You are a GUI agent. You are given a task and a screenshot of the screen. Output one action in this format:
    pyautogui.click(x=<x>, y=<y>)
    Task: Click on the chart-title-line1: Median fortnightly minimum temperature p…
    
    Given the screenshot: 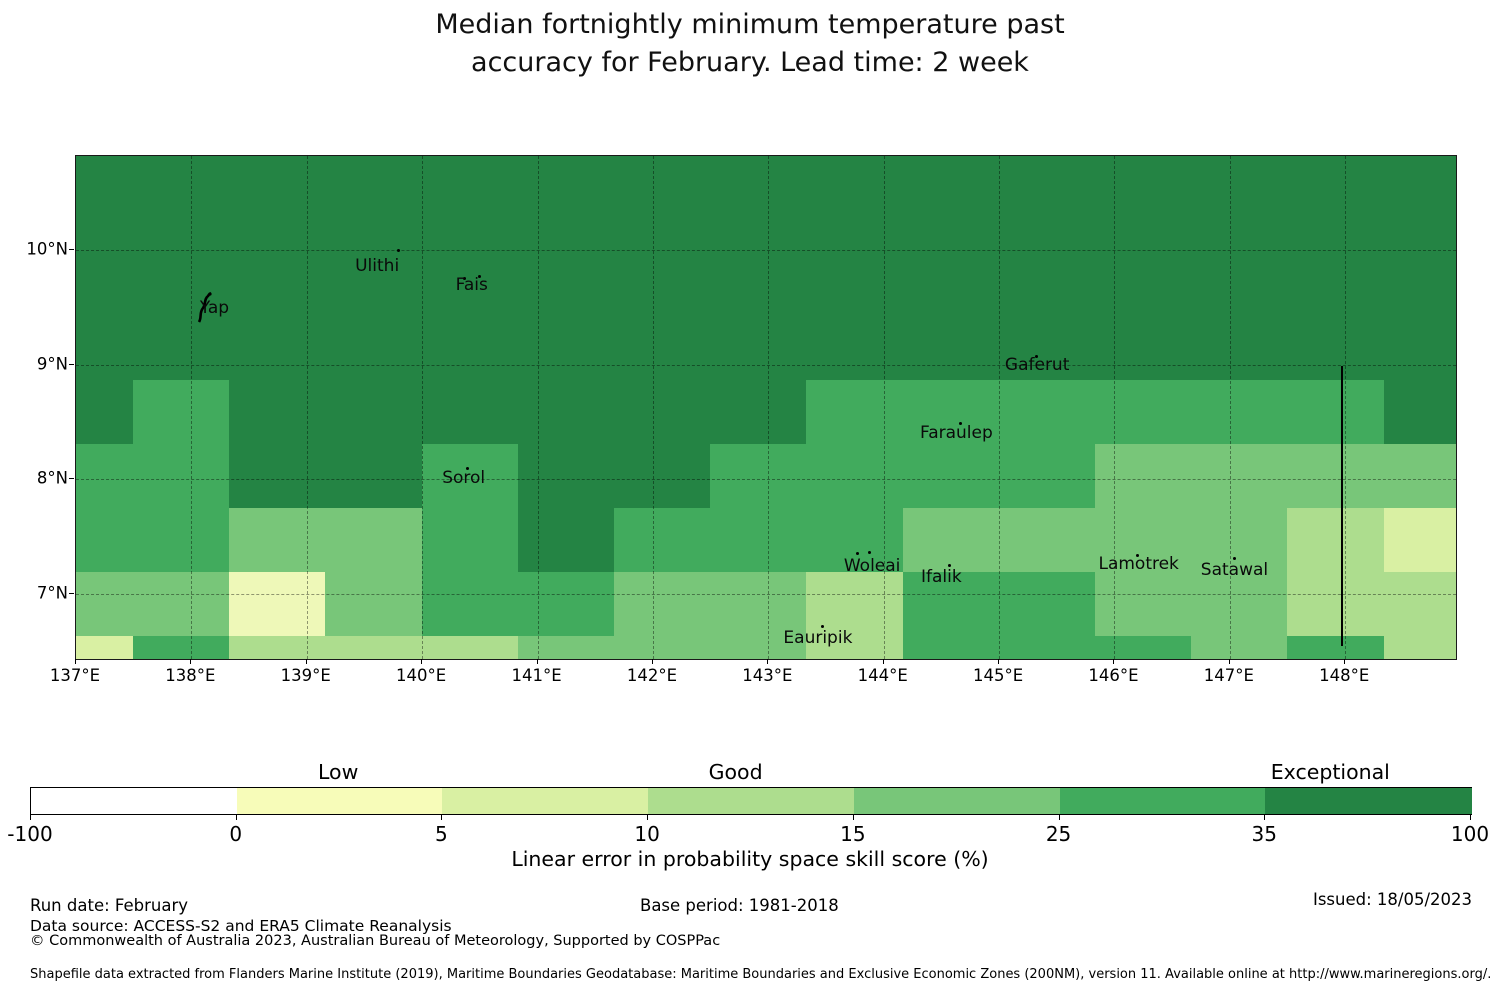 What is the action you would take?
    pyautogui.click(x=750, y=24)
    